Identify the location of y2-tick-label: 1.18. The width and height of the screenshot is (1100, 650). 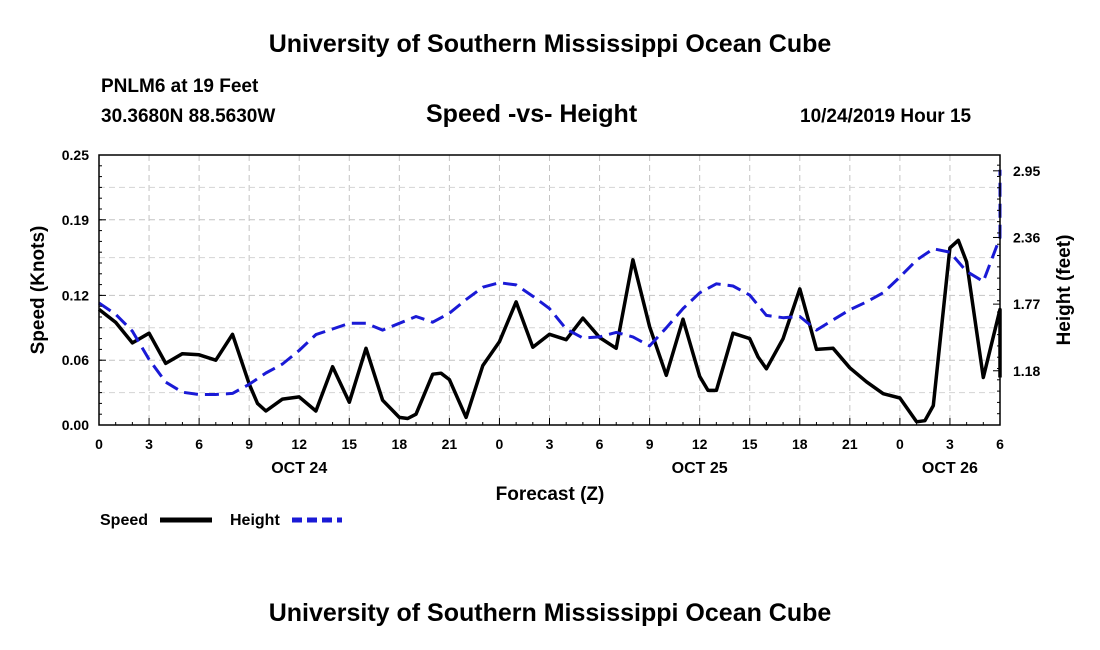
(1026, 371).